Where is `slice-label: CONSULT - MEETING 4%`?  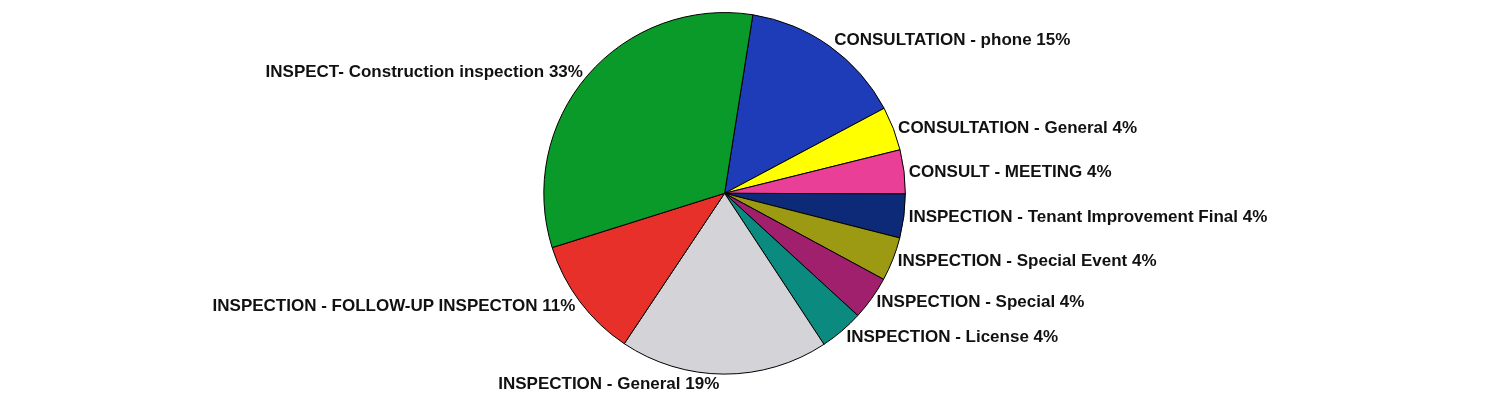 slice-label: CONSULT - MEETING 4% is located at coordinates (1010, 172).